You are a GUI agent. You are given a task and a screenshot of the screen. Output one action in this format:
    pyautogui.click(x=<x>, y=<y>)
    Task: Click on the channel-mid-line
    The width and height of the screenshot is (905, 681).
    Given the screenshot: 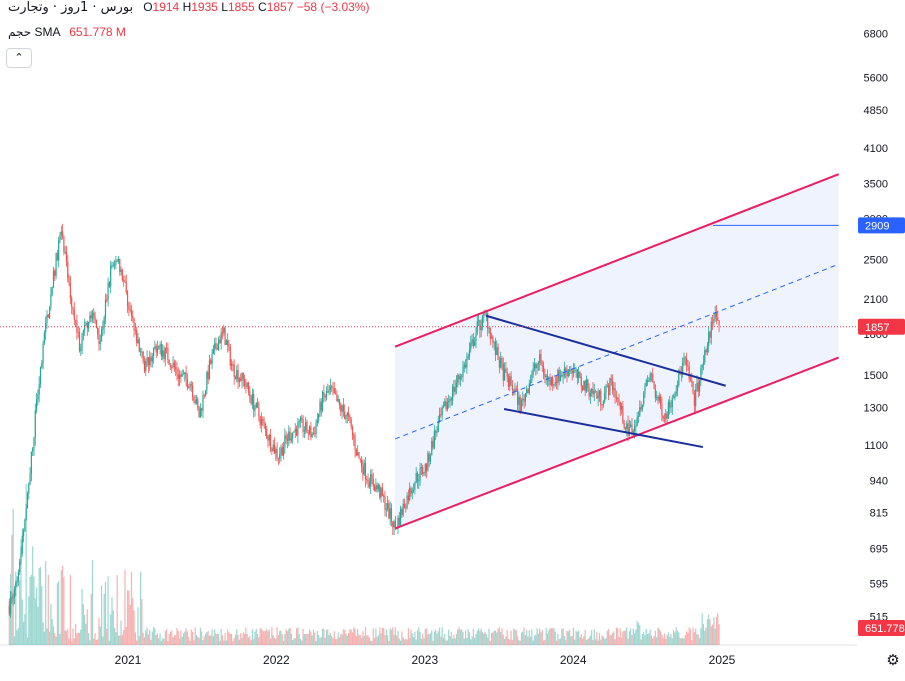 What is the action you would take?
    pyautogui.click(x=616, y=351)
    